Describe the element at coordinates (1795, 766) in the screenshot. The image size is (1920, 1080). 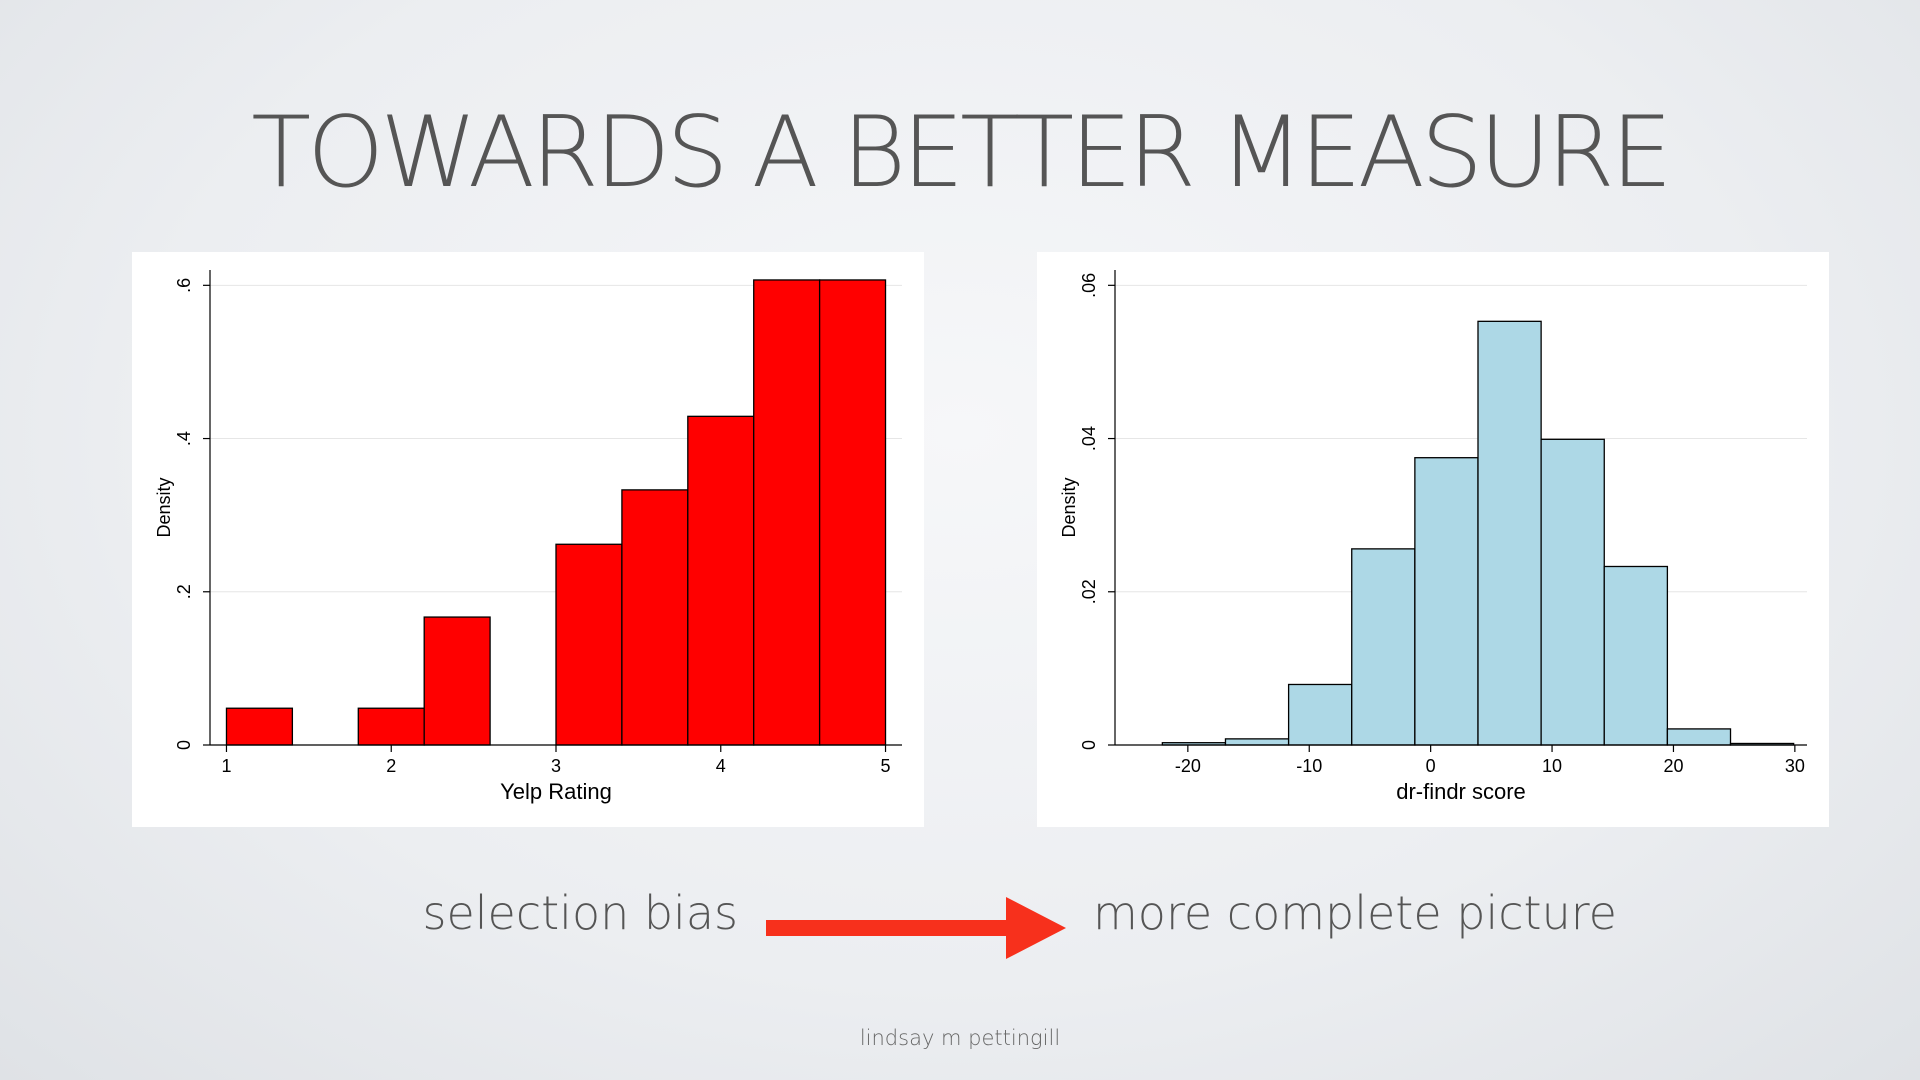
I see `x-tick-label: 30` at that location.